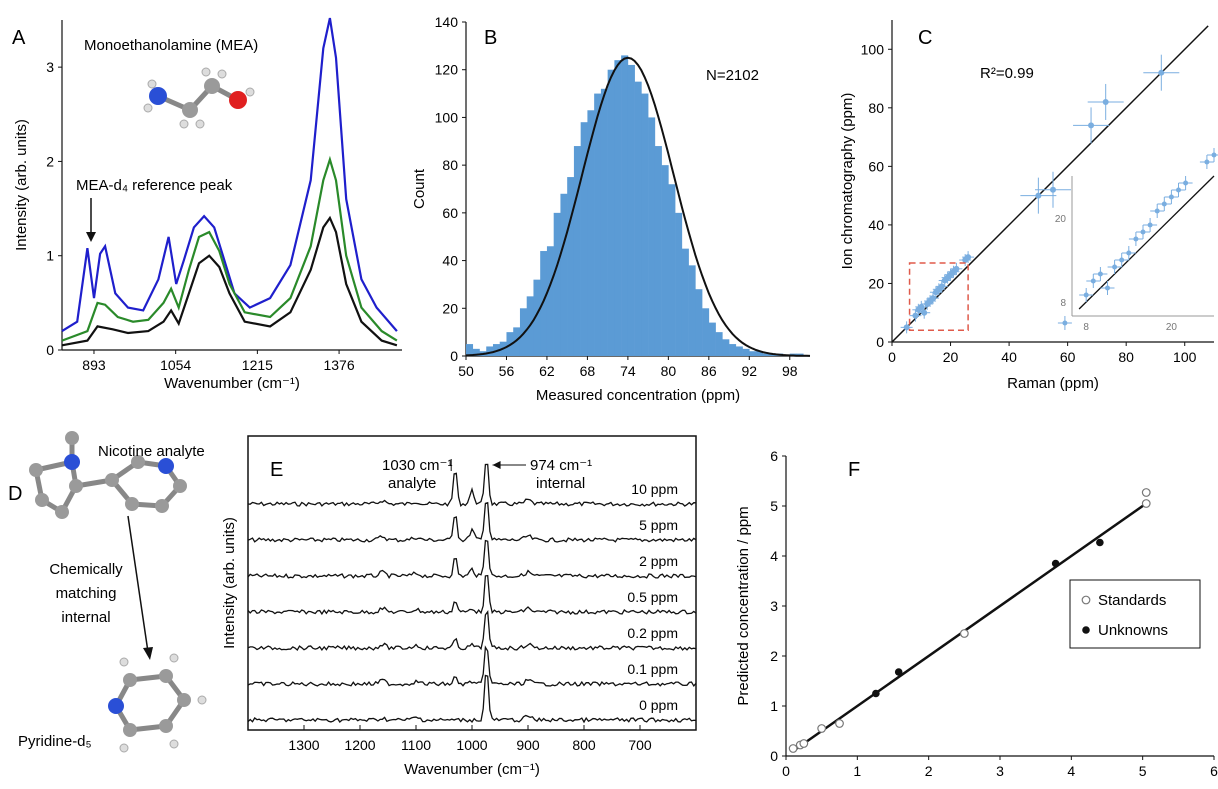 The width and height of the screenshot is (1218, 789). What do you see at coordinates (652, 597) in the screenshot?
I see `trace-label: 0.5 ppm` at bounding box center [652, 597].